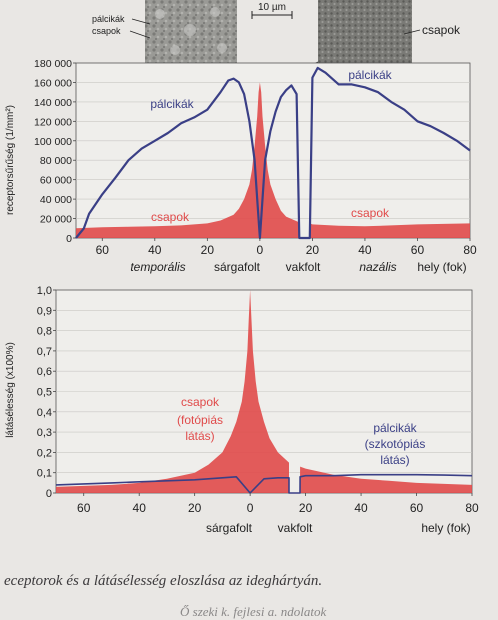 The width and height of the screenshot is (498, 620). Describe the element at coordinates (44, 474) in the screenshot. I see `y-tick-label: 0,1` at that location.